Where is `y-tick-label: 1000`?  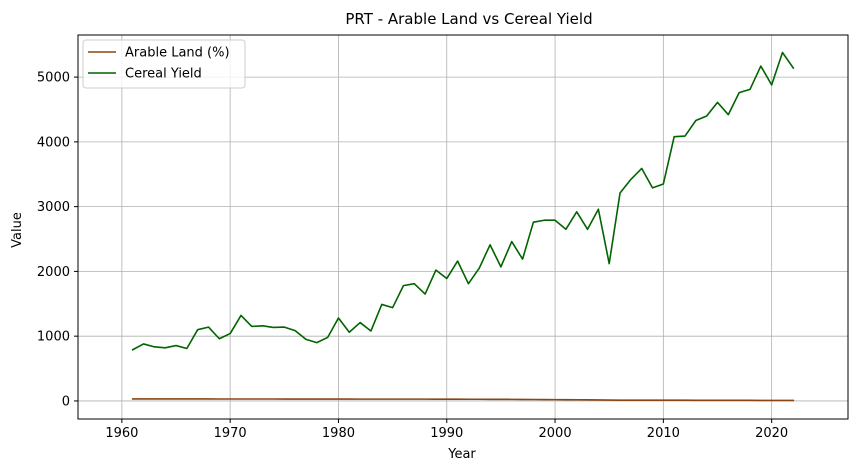
y-tick-label: 1000 is located at coordinates (53, 337).